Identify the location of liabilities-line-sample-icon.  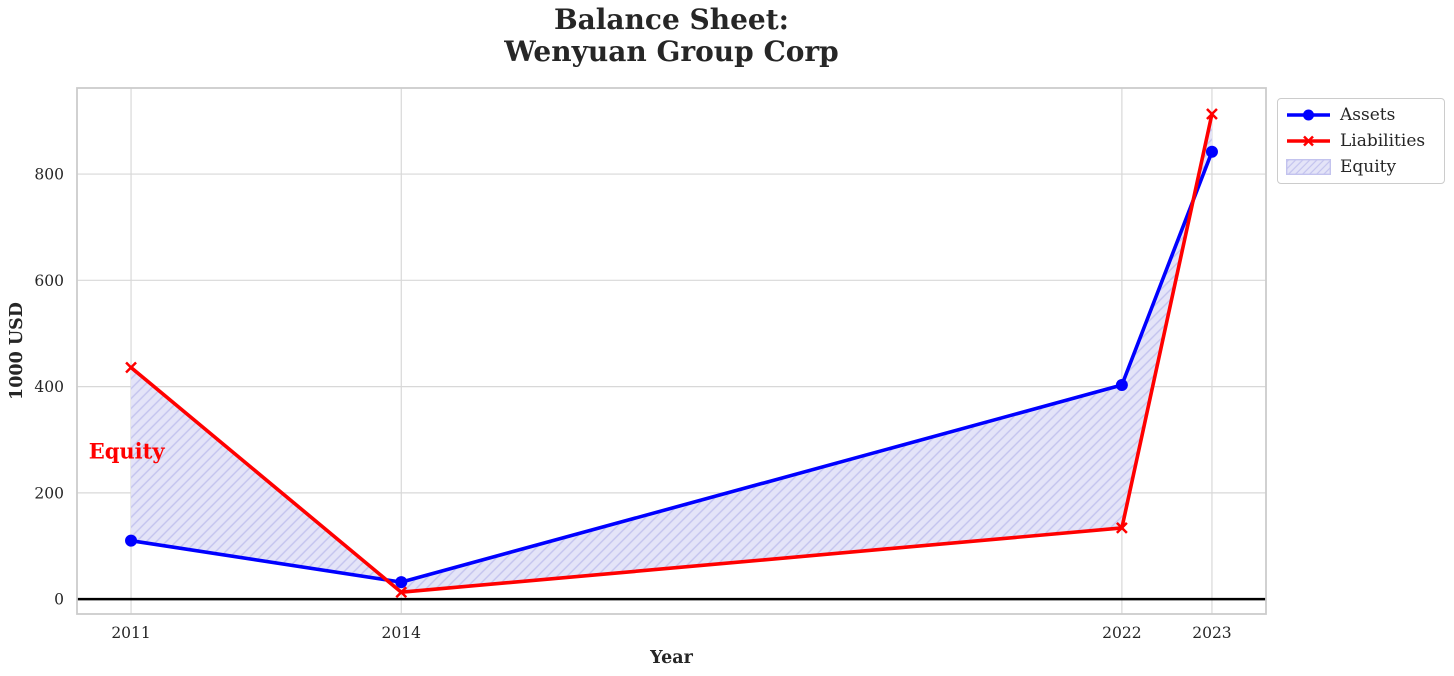
(1308, 141).